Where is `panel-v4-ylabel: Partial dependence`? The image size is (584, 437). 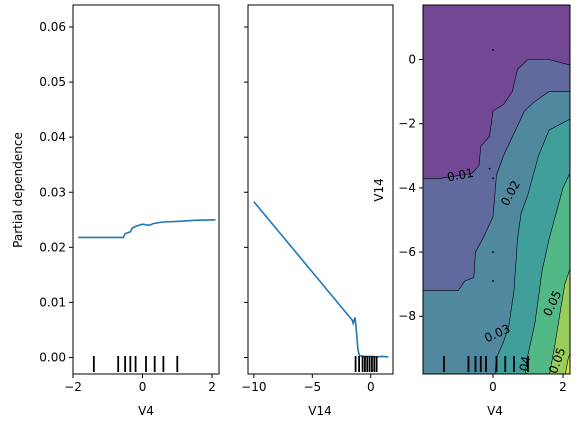 panel-v4-ylabel: Partial dependence is located at coordinates (18, 190).